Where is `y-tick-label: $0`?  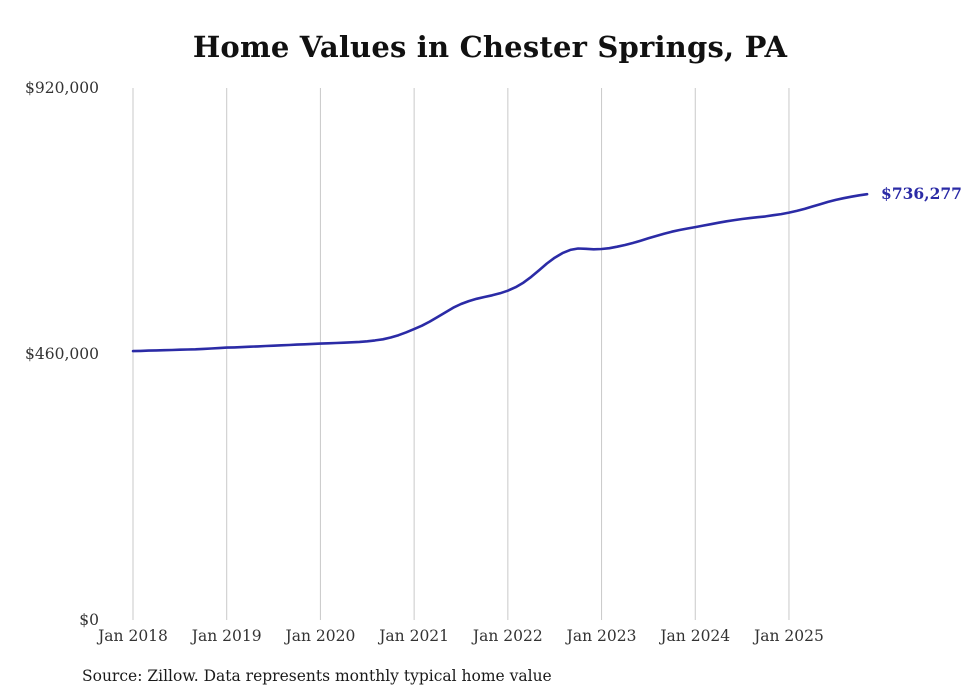
y-tick-label: $0 is located at coordinates (89, 620).